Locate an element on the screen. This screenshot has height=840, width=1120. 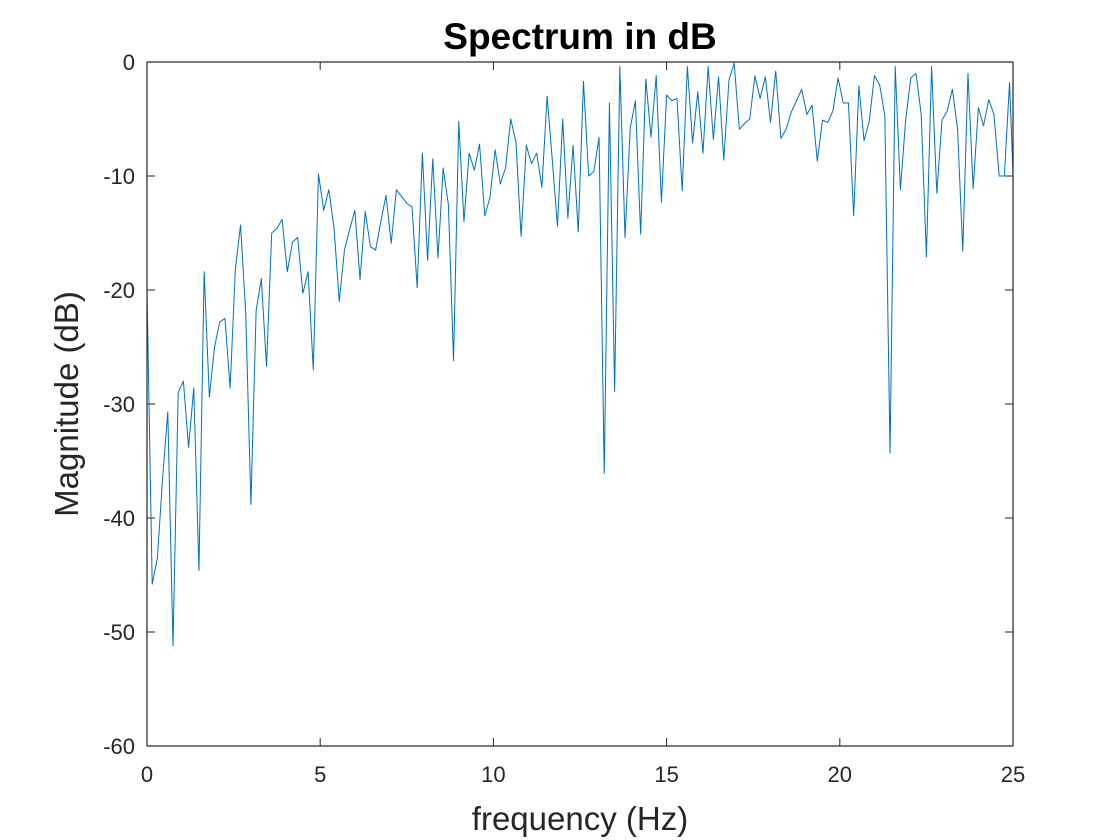
y-axis-title: Magnitude (dB) is located at coordinates (66, 404).